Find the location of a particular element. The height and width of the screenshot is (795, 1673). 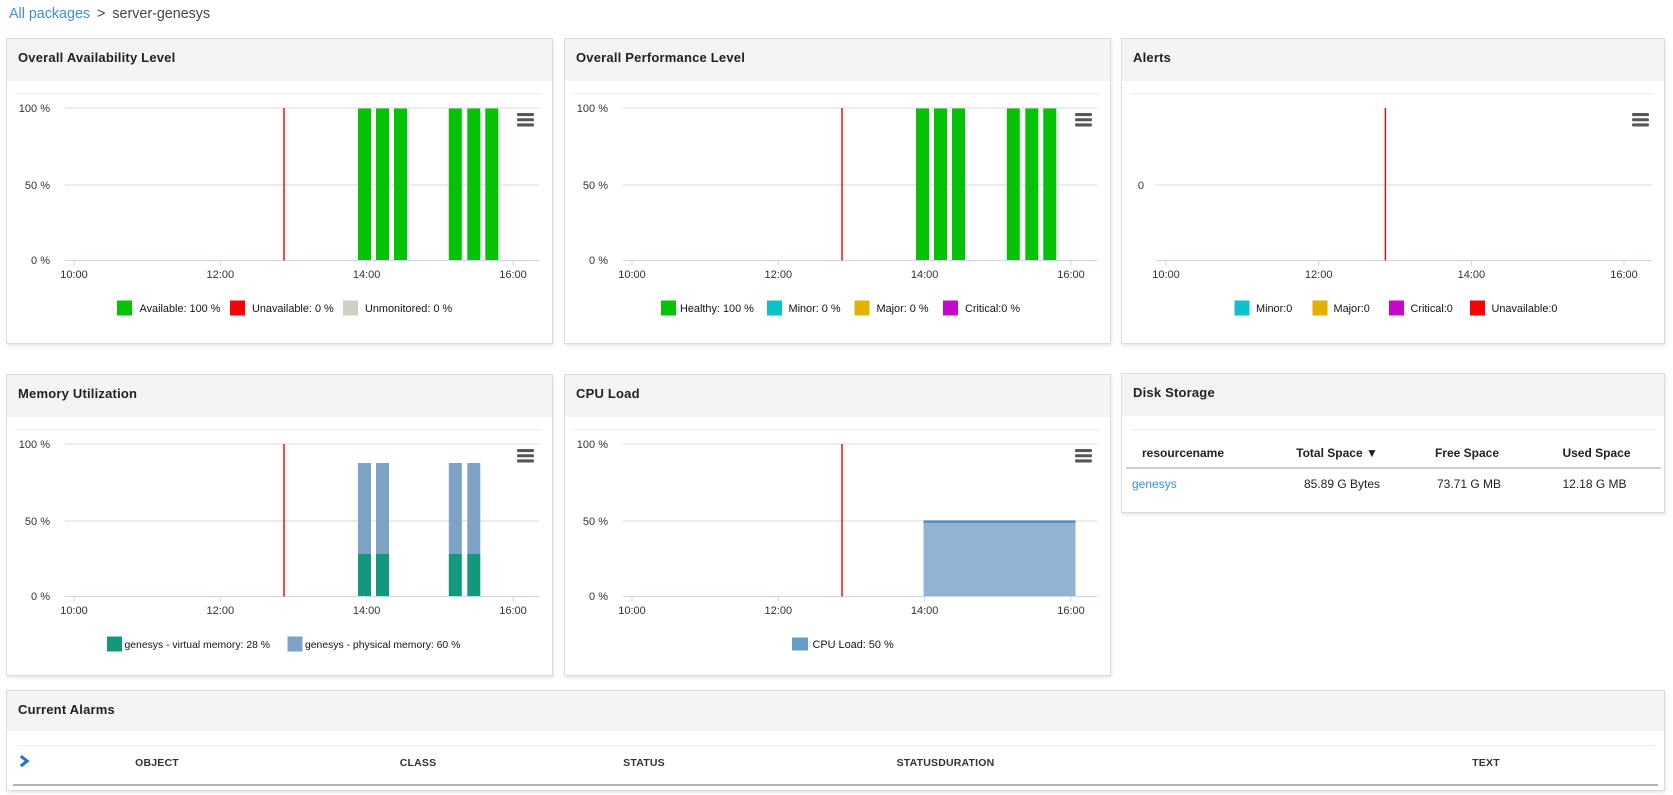

svg-text: Unavailable:0 is located at coordinates (1525, 309).